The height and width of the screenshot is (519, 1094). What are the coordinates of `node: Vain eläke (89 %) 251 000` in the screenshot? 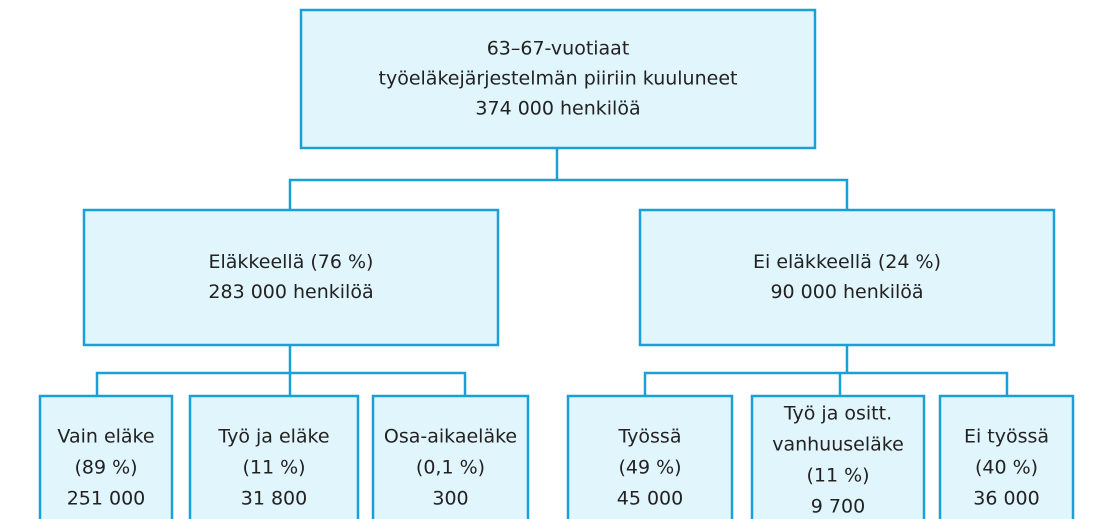 It's located at (106, 456).